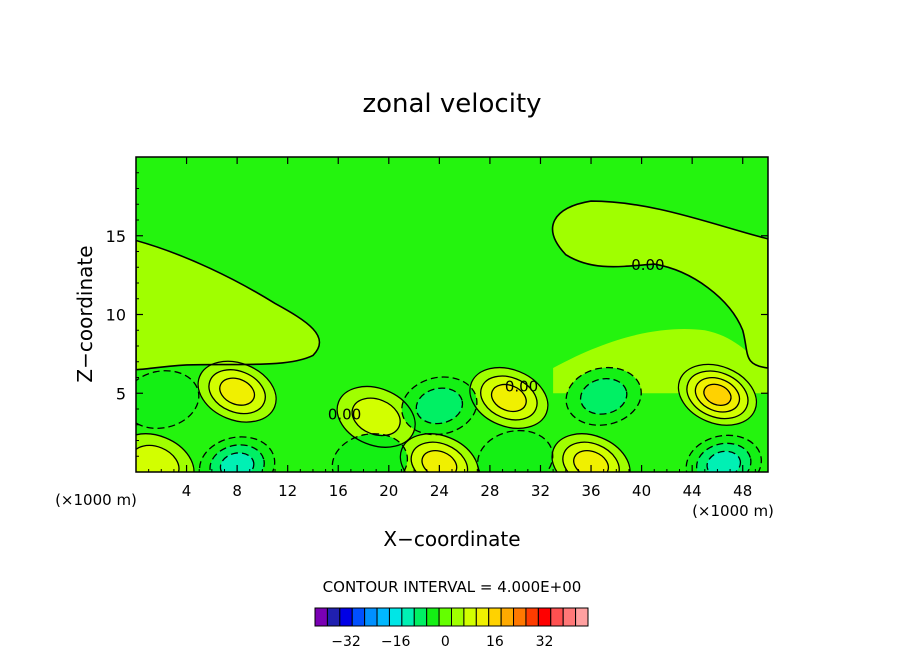 The width and height of the screenshot is (904, 654). What do you see at coordinates (85, 313) in the screenshot?
I see `y-axis-label: Z−coordinate` at bounding box center [85, 313].